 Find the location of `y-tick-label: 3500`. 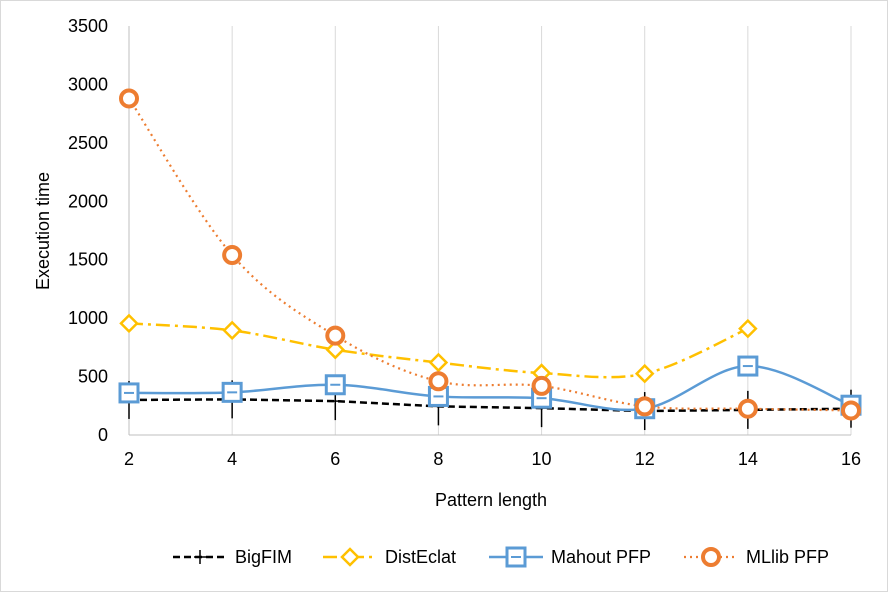

y-tick-label: 3500 is located at coordinates (88, 26).